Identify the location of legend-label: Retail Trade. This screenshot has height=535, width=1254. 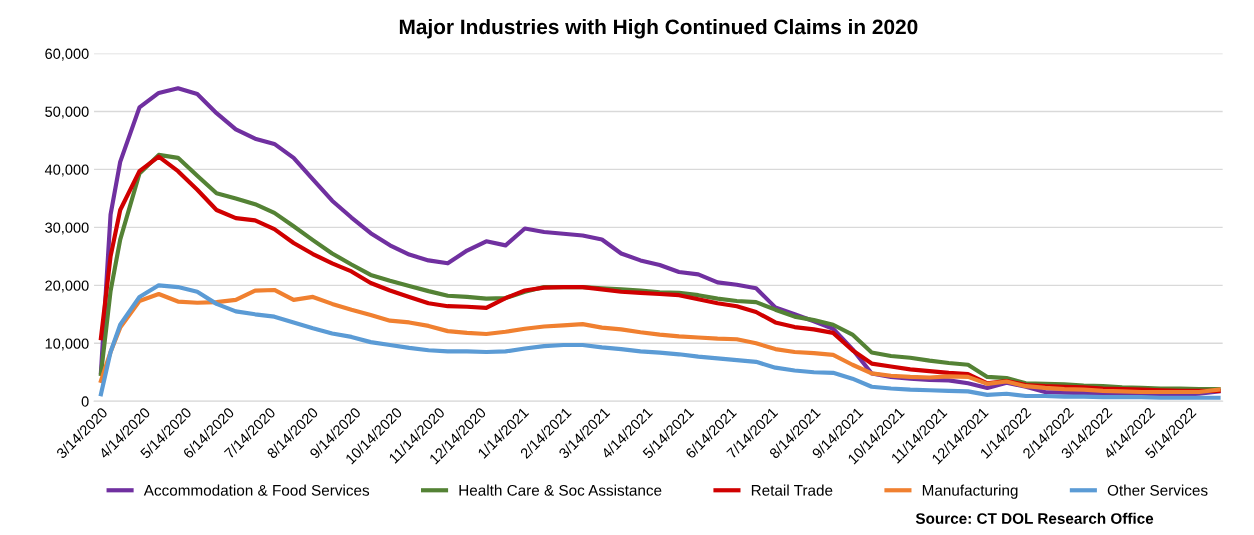
(792, 490).